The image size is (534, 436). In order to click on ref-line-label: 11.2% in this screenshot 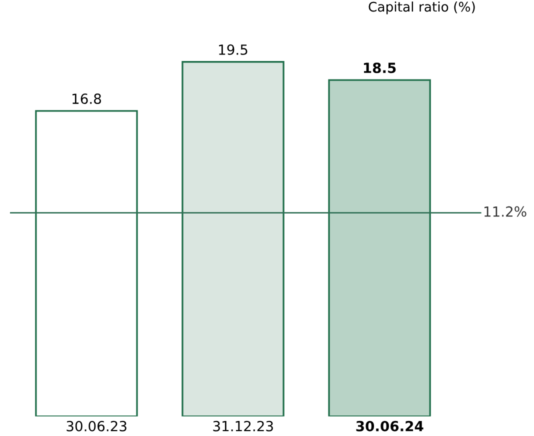, I will do `click(505, 211)`.